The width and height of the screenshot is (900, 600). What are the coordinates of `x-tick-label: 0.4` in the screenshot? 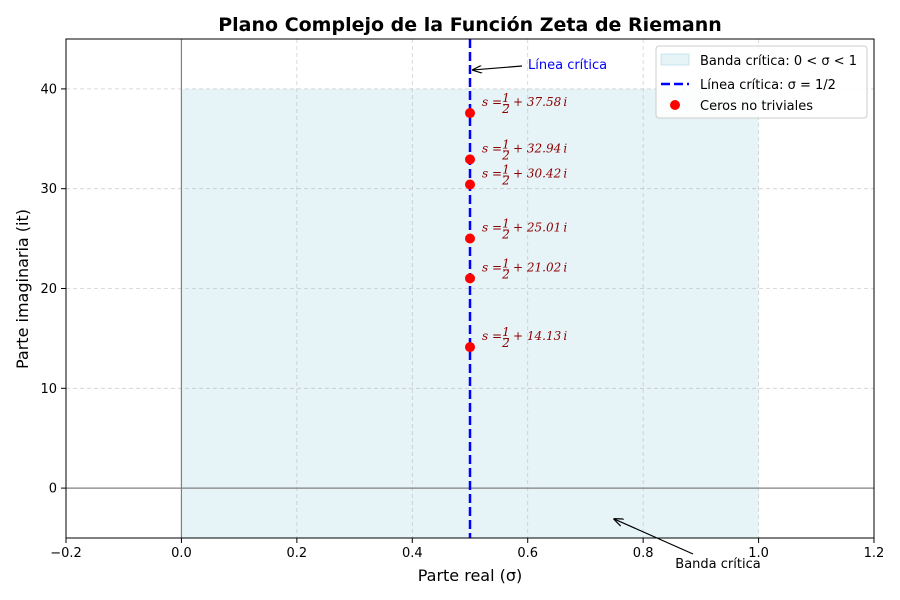 It's located at (412, 553).